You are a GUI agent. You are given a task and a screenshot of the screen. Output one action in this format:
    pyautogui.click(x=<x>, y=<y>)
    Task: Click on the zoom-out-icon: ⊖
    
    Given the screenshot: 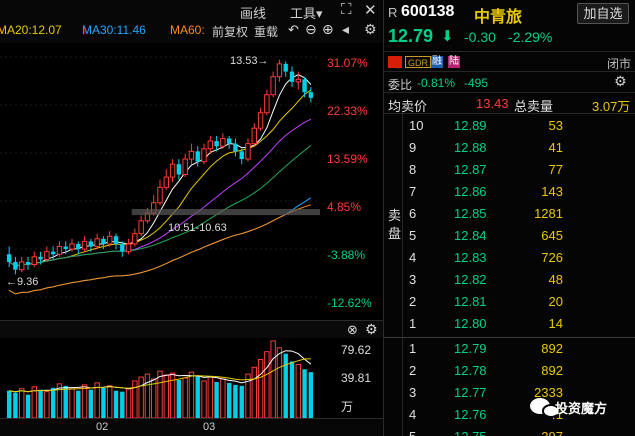 What is the action you would take?
    pyautogui.click(x=311, y=30)
    